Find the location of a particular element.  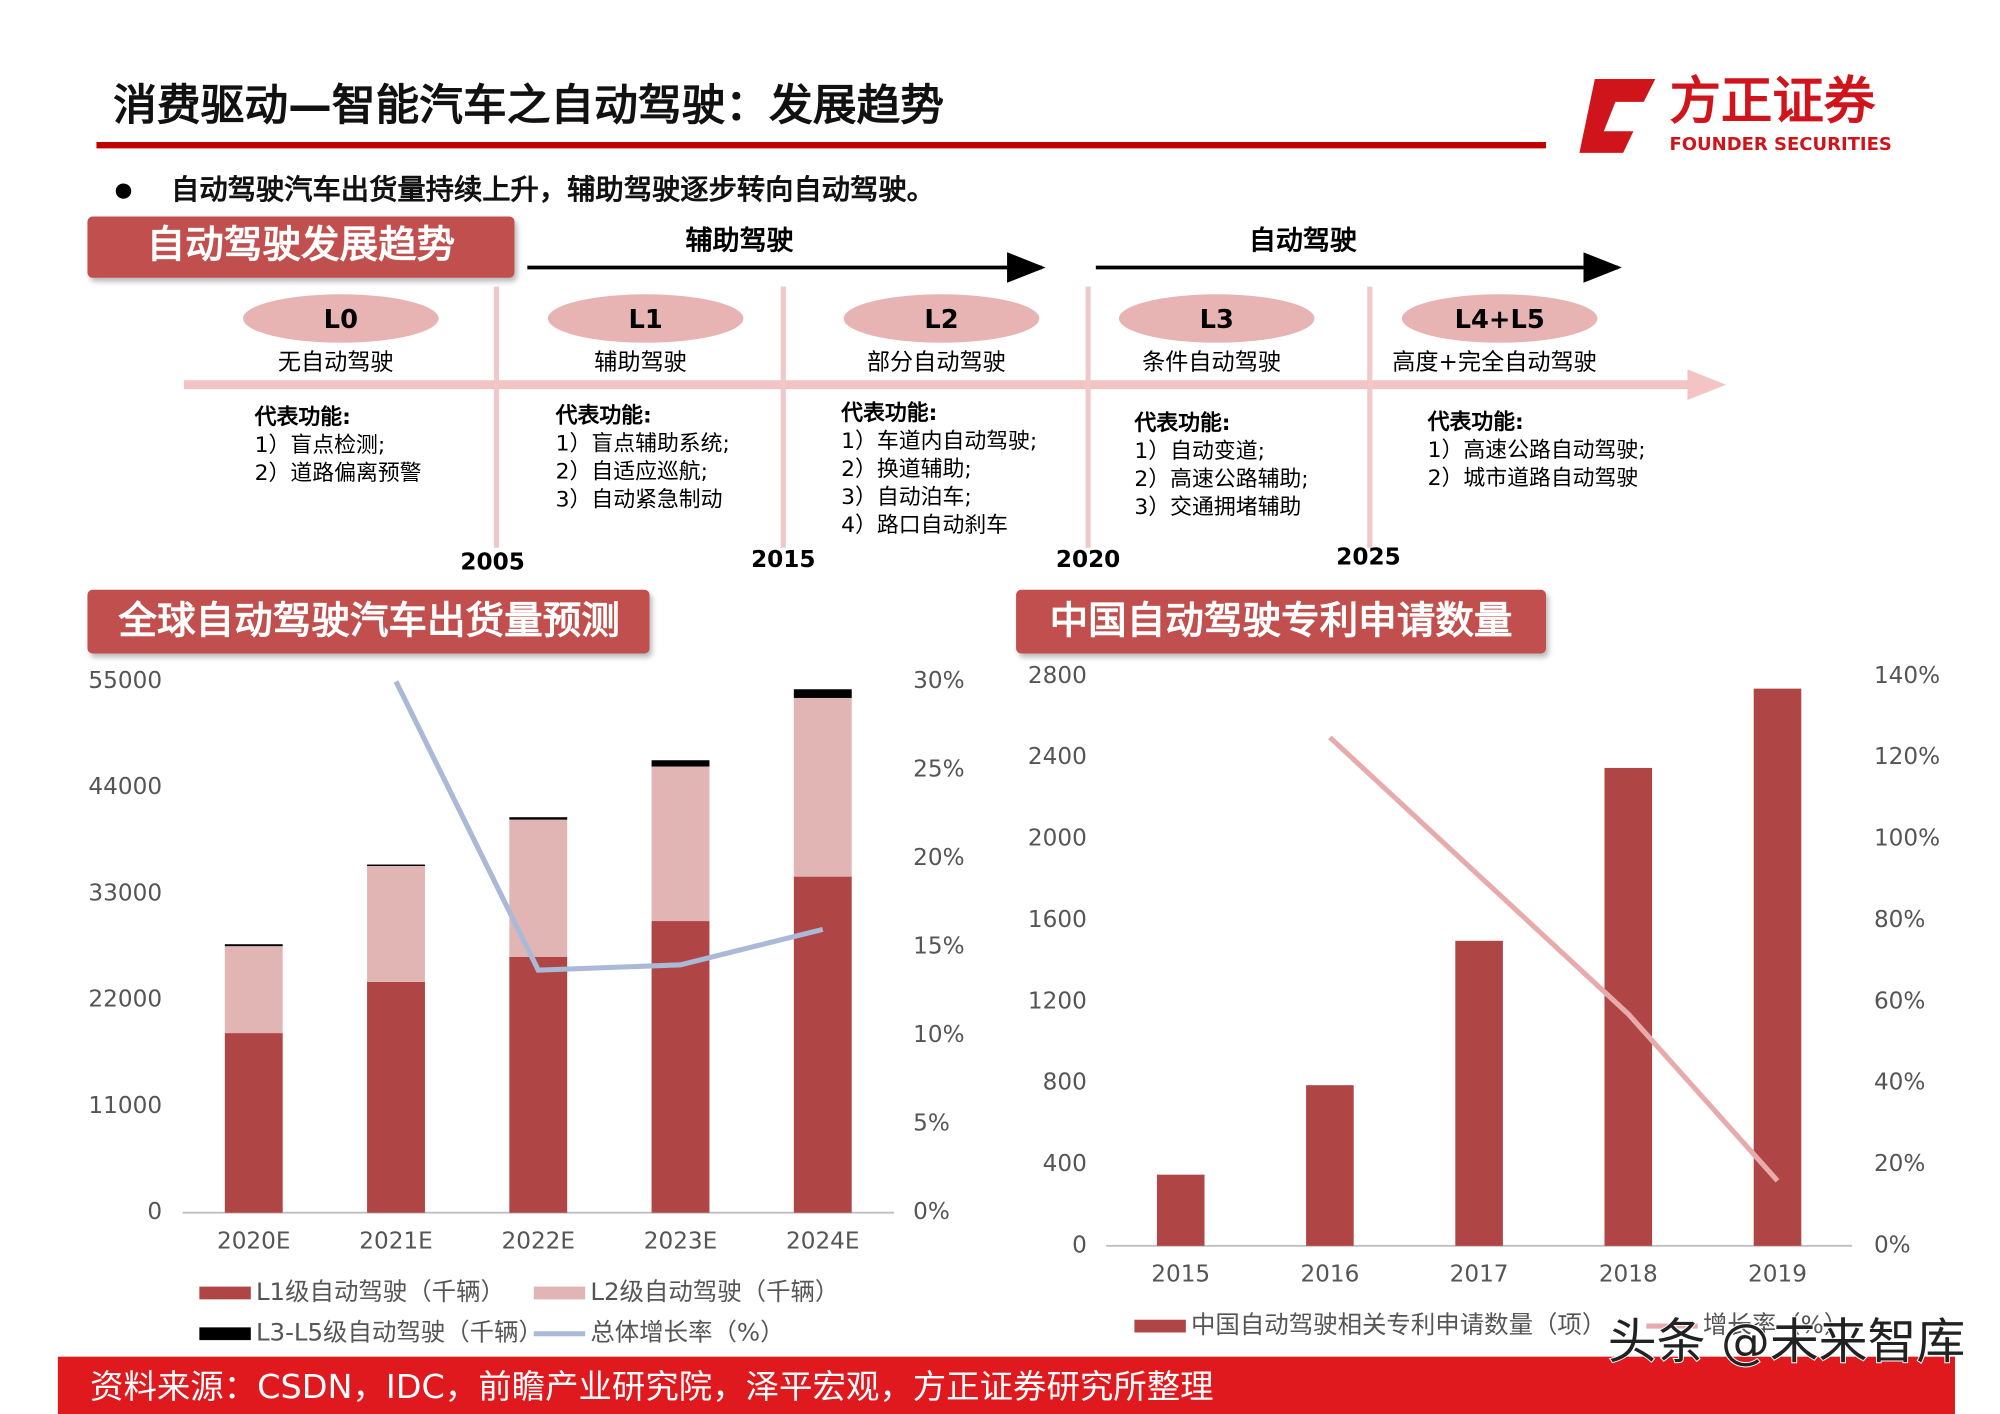

y-tick-label: 1200 is located at coordinates (1057, 1001).